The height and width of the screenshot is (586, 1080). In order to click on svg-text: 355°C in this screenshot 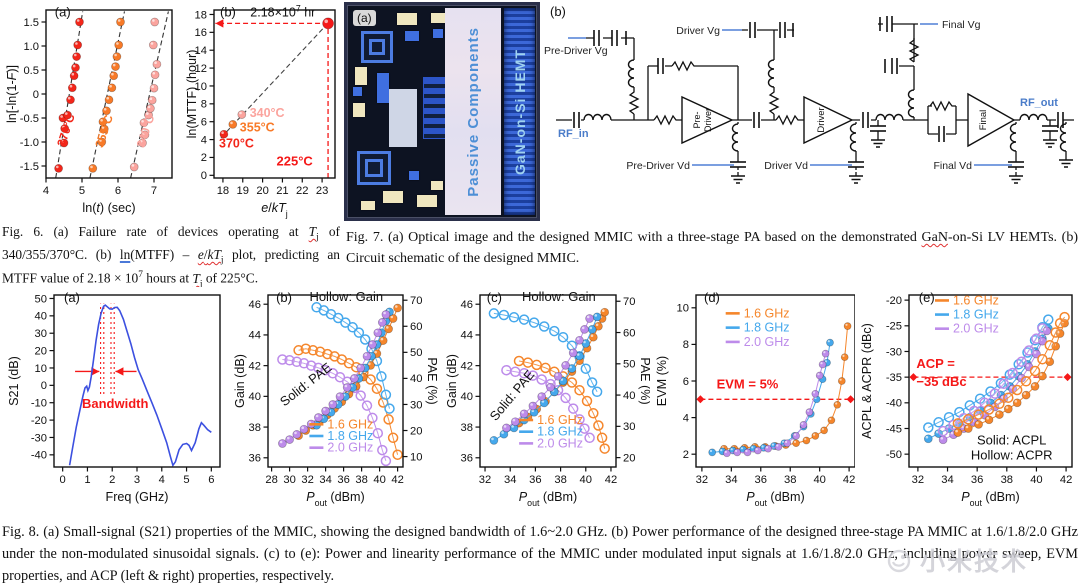, I will do `click(257, 128)`.